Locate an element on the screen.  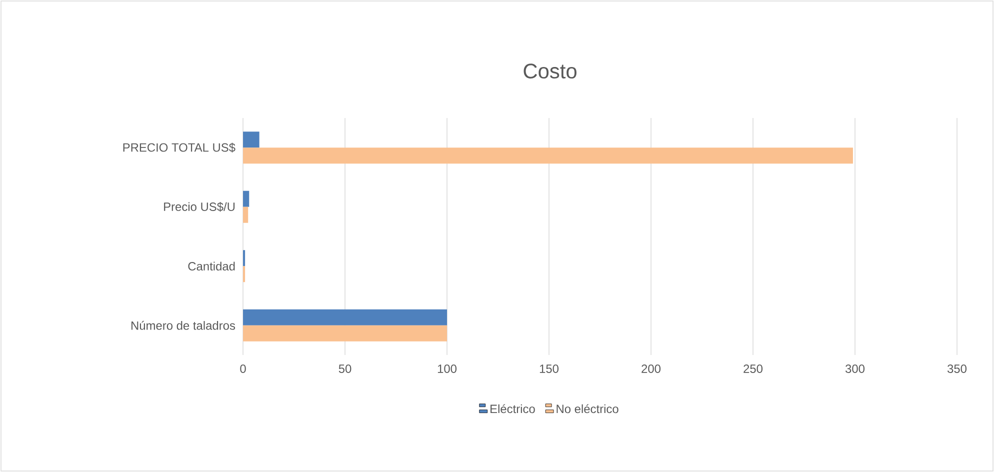
y-tick-label: PRECIO TOTAL US$ is located at coordinates (179, 147).